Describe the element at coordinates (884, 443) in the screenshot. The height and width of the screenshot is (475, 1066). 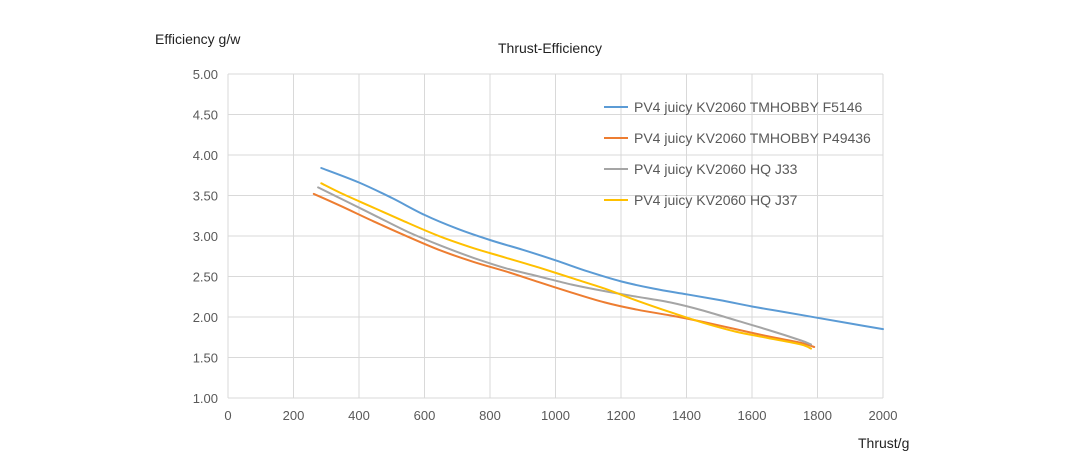
I see `x-axis-title: Thrust/g` at that location.